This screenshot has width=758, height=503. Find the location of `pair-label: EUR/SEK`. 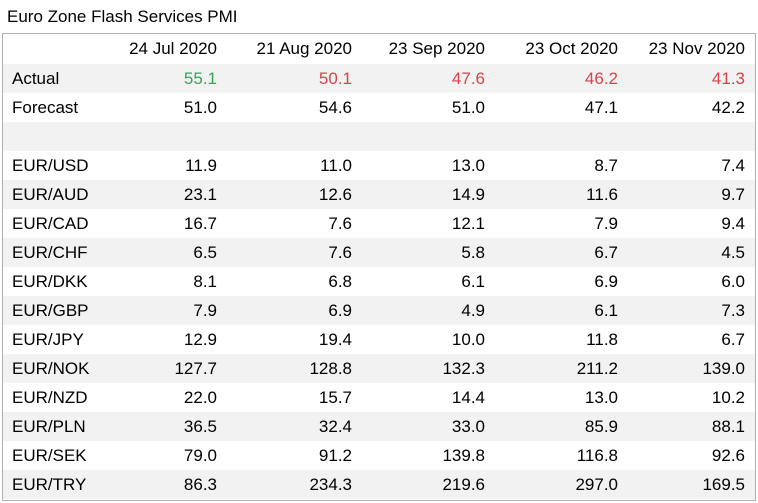

pair-label: EUR/SEK is located at coordinates (49, 455).